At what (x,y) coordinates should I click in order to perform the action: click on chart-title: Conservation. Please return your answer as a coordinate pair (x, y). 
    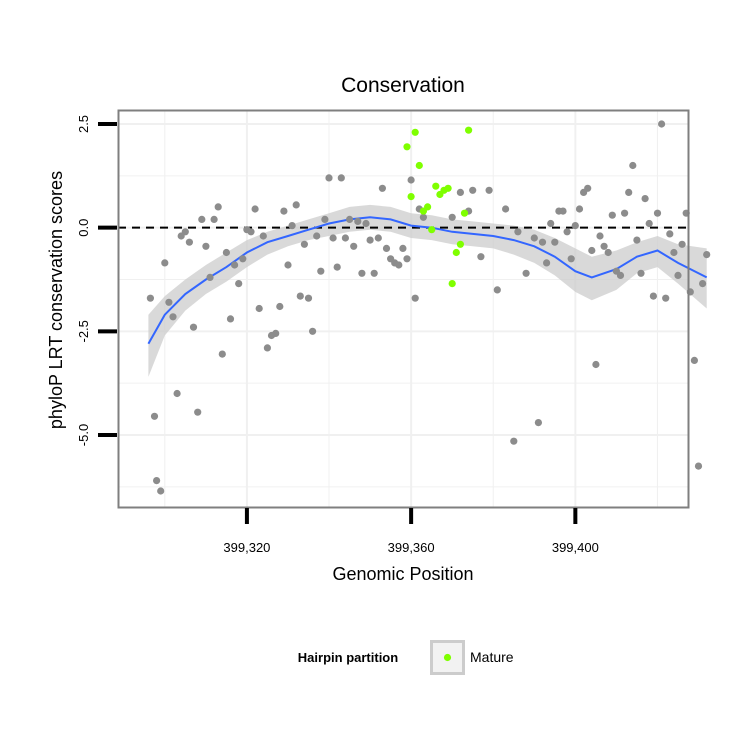
    Looking at the image, I should click on (403, 85).